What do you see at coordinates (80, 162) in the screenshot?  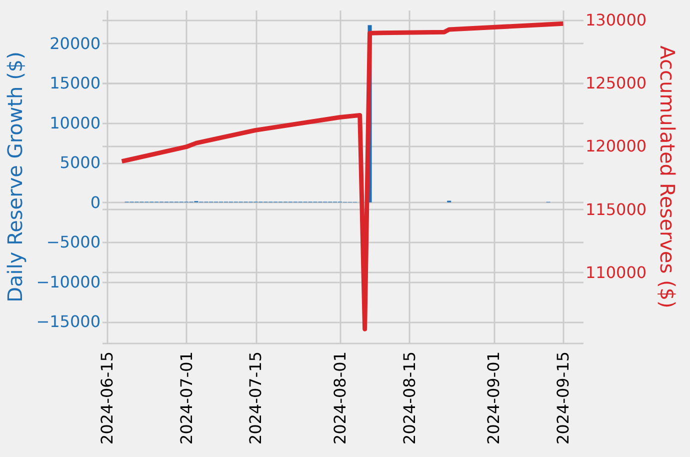 I see `y-tick-label: 5000` at bounding box center [80, 162].